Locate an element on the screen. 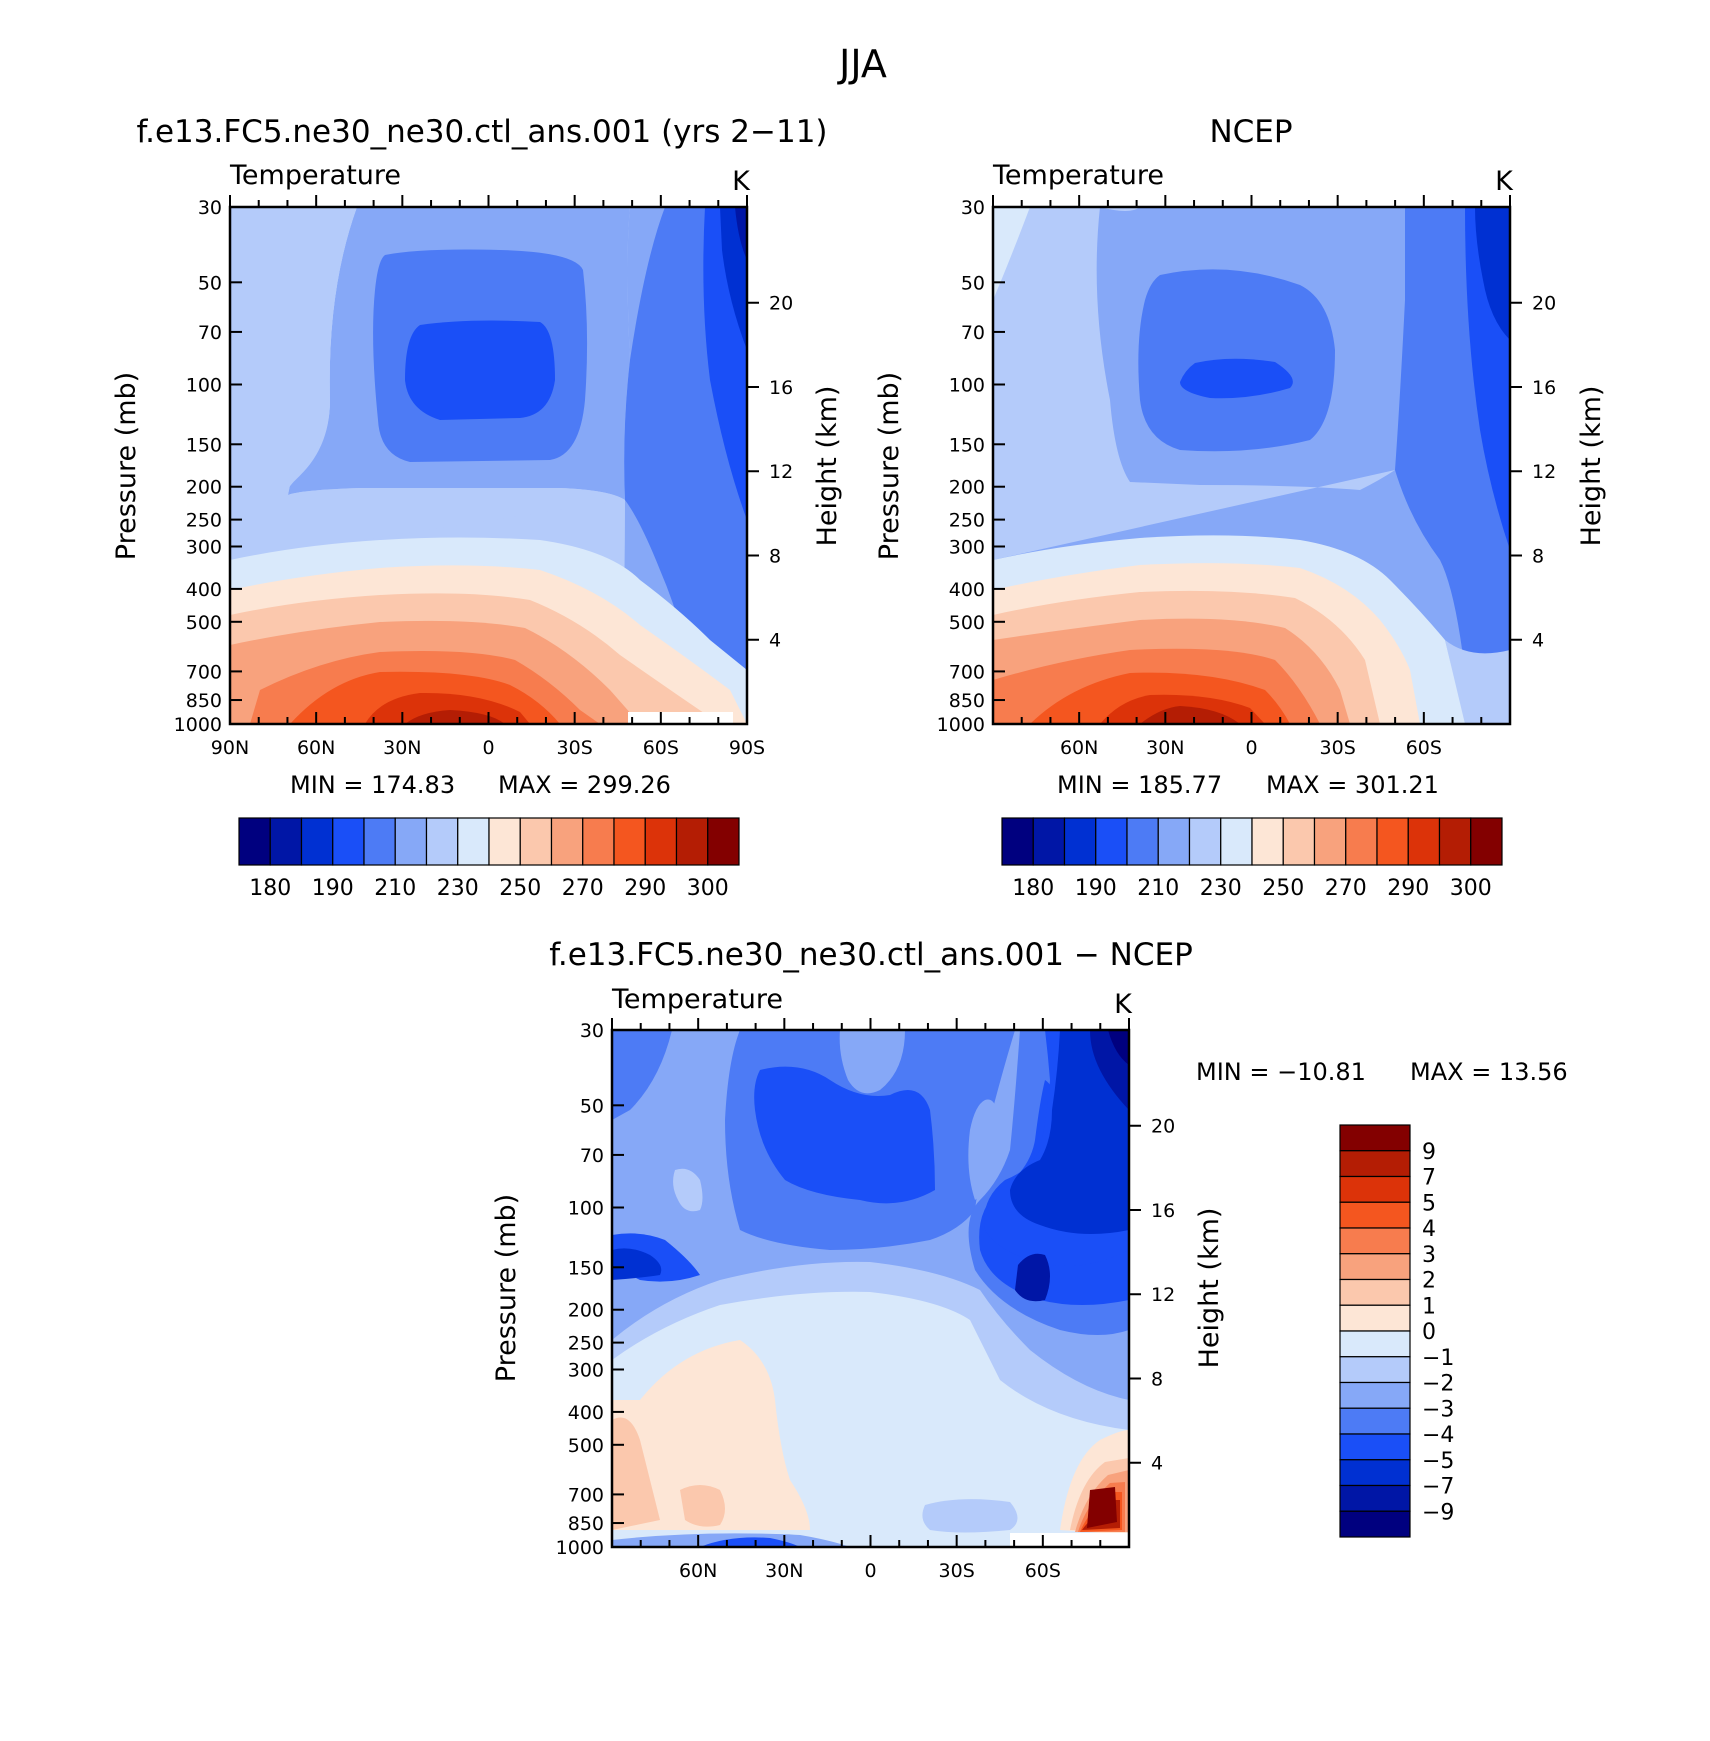 The width and height of the screenshot is (1710, 1741). panel-model-field is located at coordinates (488, 465).